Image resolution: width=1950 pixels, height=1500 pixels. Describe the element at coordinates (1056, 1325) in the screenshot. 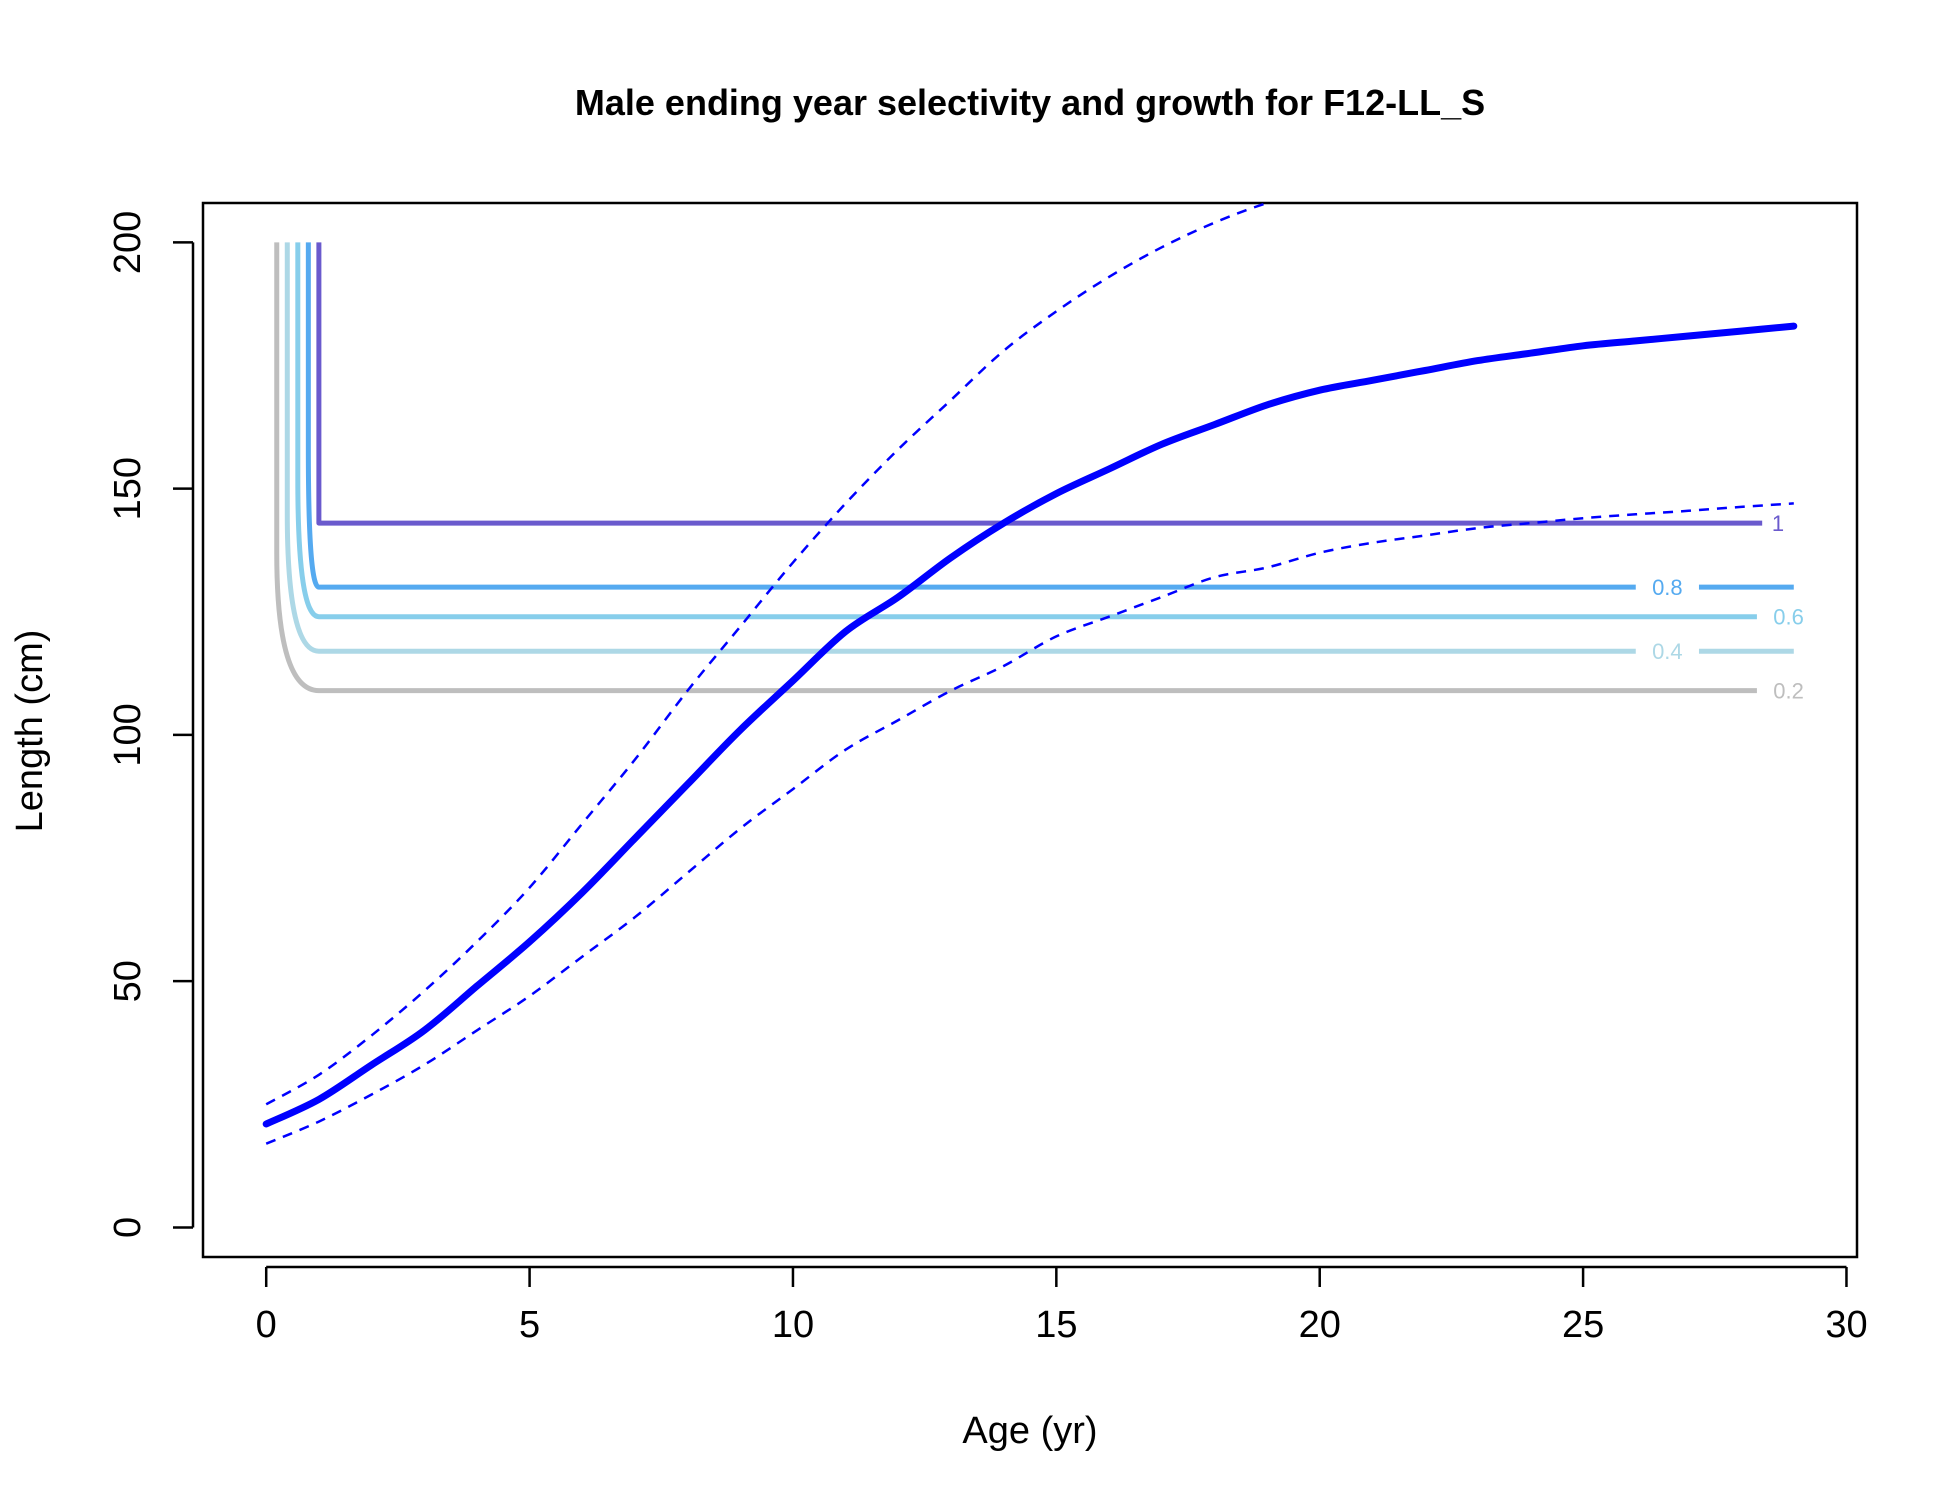

I see `x-tick-label: 15` at that location.